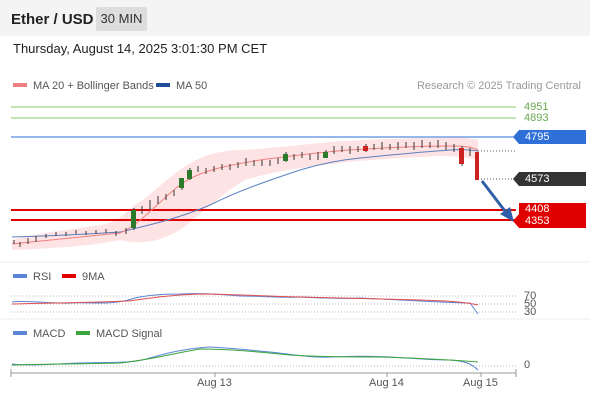 This screenshot has width=590, height=400. What do you see at coordinates (537, 221) in the screenshot?
I see `support-value-s2: 4353` at bounding box center [537, 221].